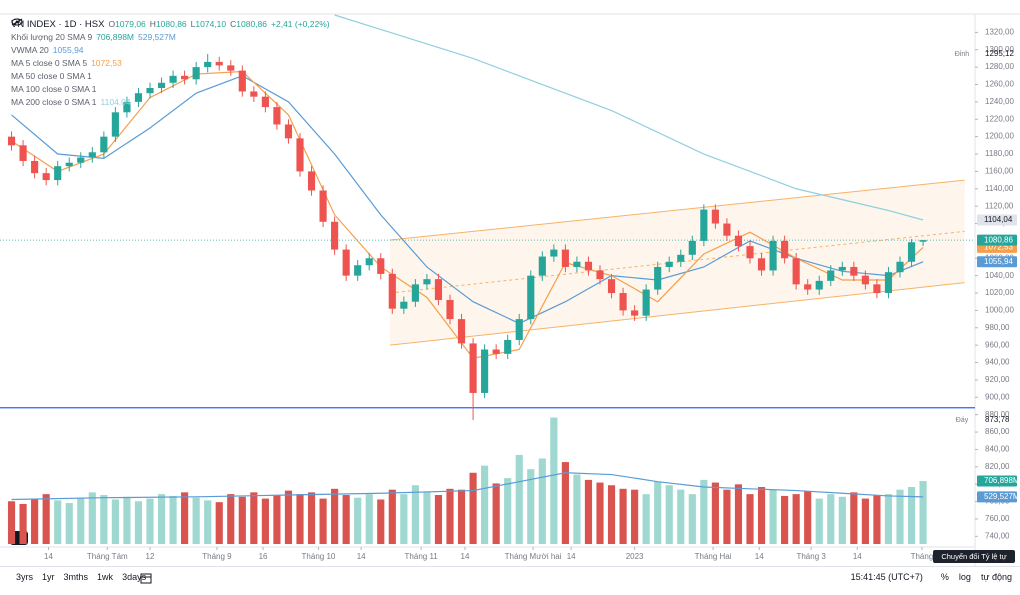 The width and height of the screenshot is (1020, 595). I want to click on scale-option: %, so click(944, 577).